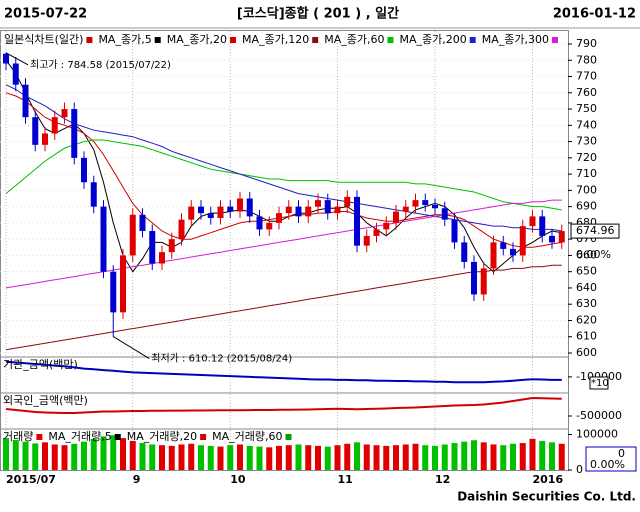 The width and height of the screenshot is (640, 512). What do you see at coordinates (197, 39) in the screenshot?
I see `legend-label: MA_종가,20` at bounding box center [197, 39].